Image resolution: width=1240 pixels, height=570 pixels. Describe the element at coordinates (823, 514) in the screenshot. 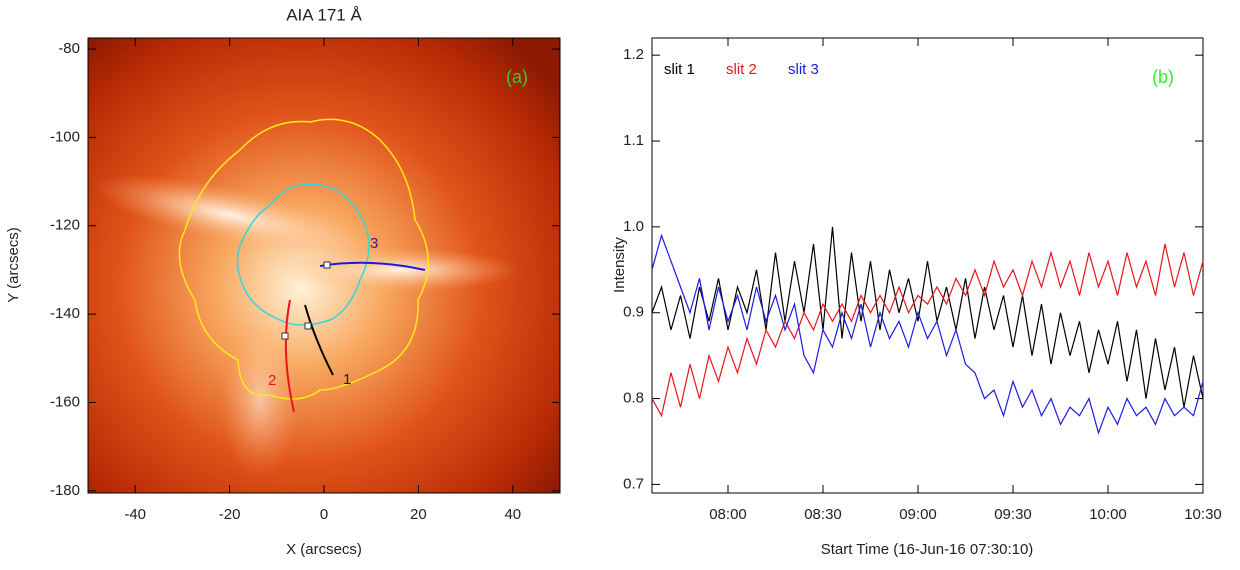

I see `x-tick-label: 08:30` at that location.